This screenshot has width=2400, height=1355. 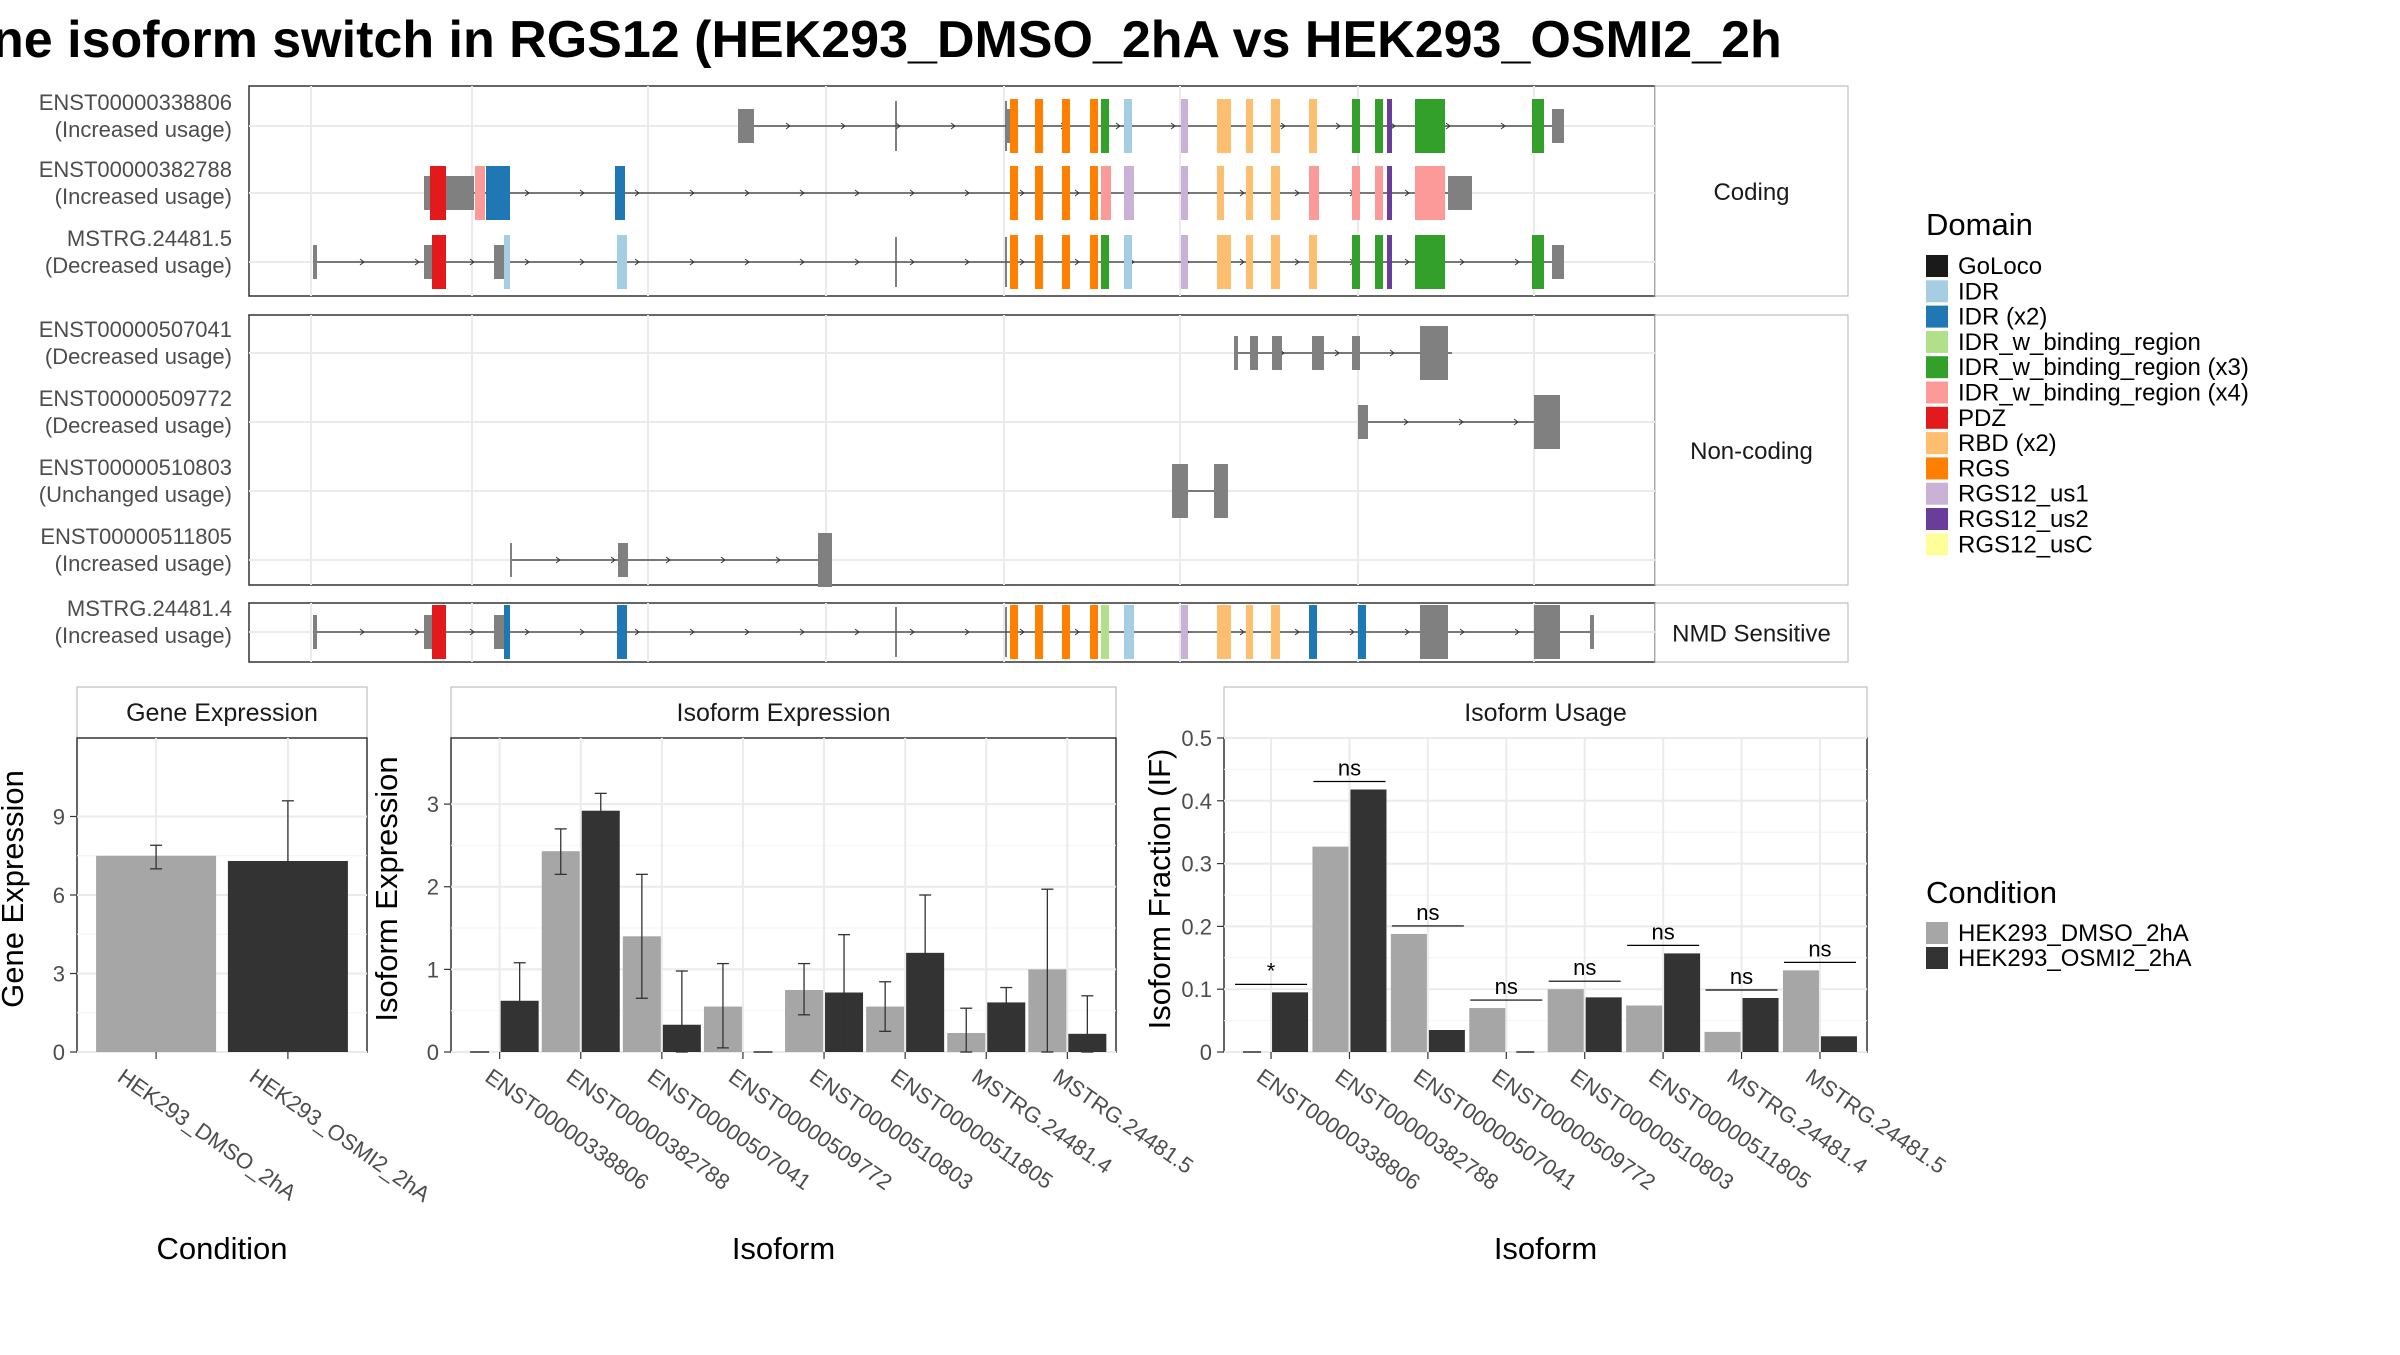 What do you see at coordinates (1196, 738) in the screenshot?
I see `y-tick-label: 0.5` at bounding box center [1196, 738].